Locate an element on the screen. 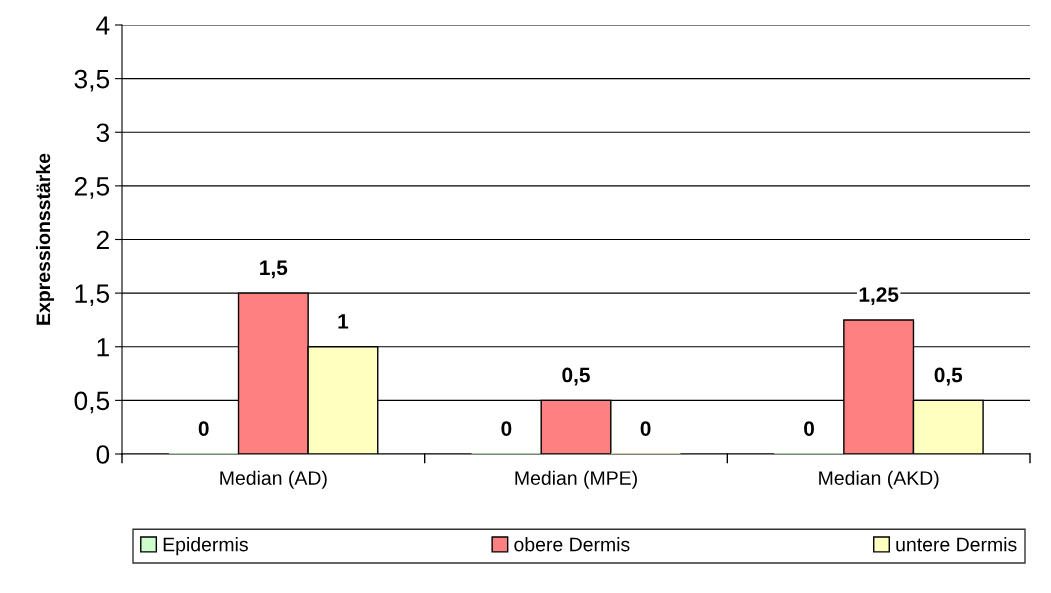  y-tick-label: 1,5 is located at coordinates (92, 295).